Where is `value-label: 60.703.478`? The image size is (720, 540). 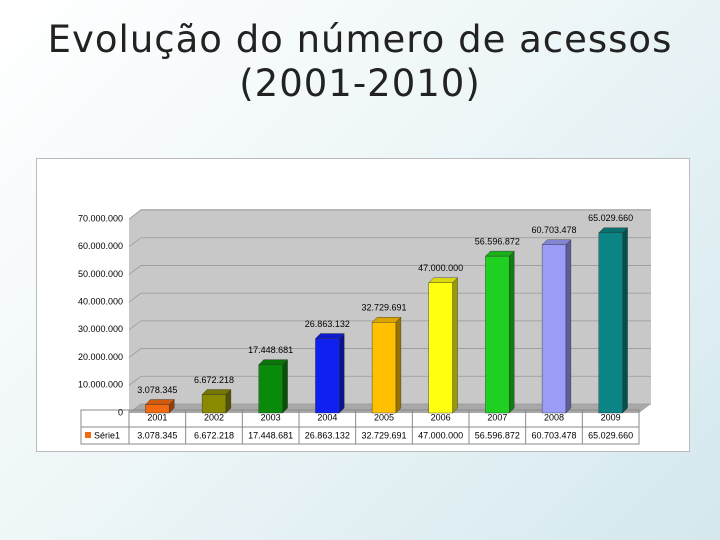
value-label: 60.703.478 is located at coordinates (553, 230).